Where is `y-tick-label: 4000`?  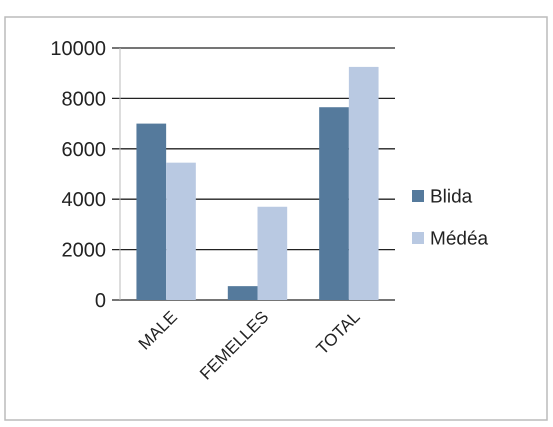
y-tick-label: 4000 is located at coordinates (84, 200).